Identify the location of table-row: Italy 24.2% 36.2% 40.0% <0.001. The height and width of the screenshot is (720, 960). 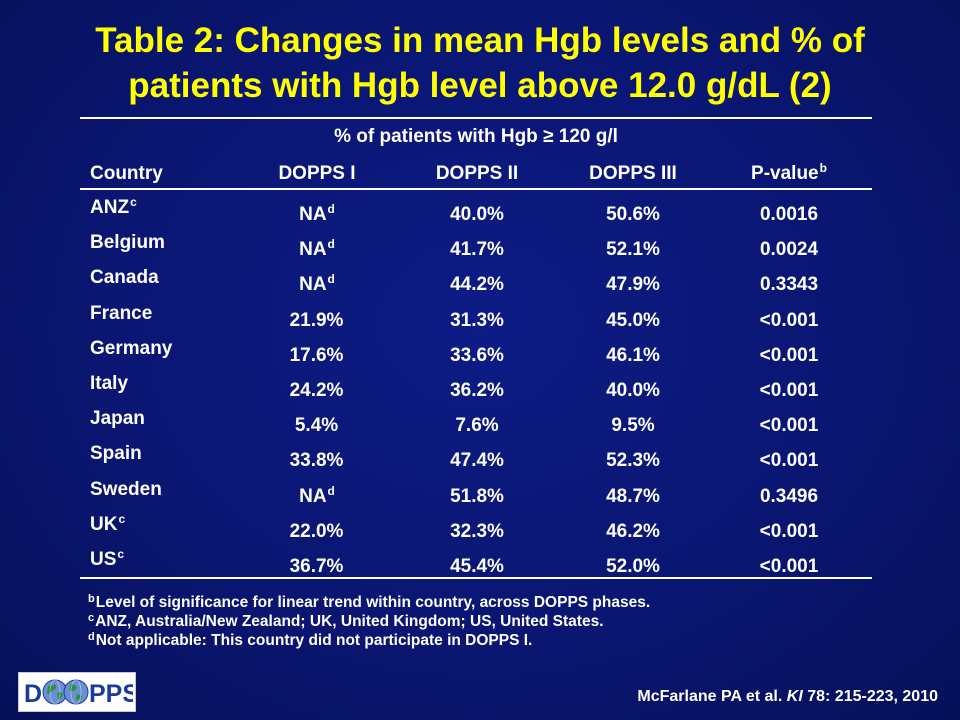
(476, 388).